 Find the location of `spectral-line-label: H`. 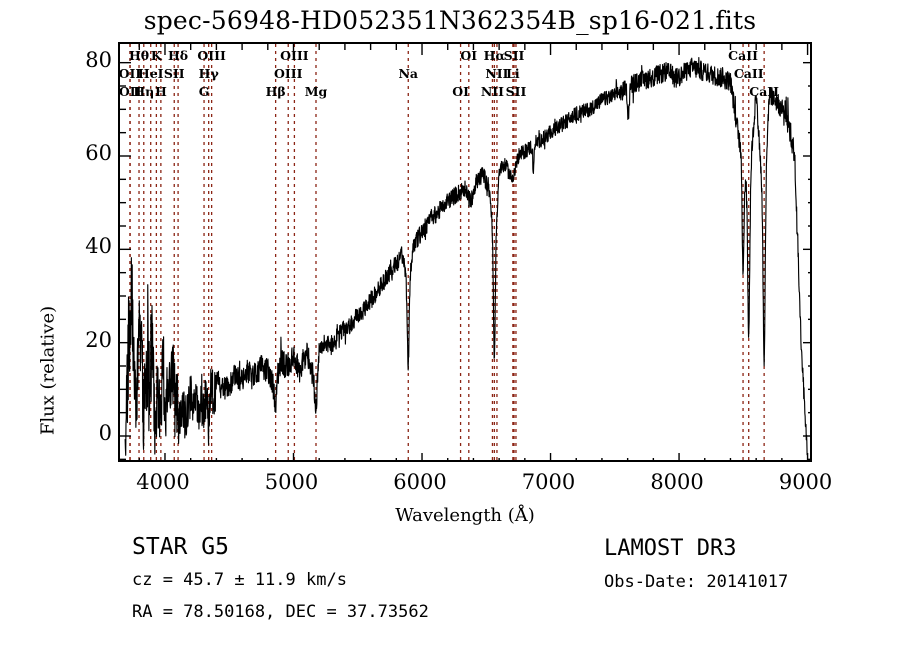

spectral-line-label: H is located at coordinates (160, 91).